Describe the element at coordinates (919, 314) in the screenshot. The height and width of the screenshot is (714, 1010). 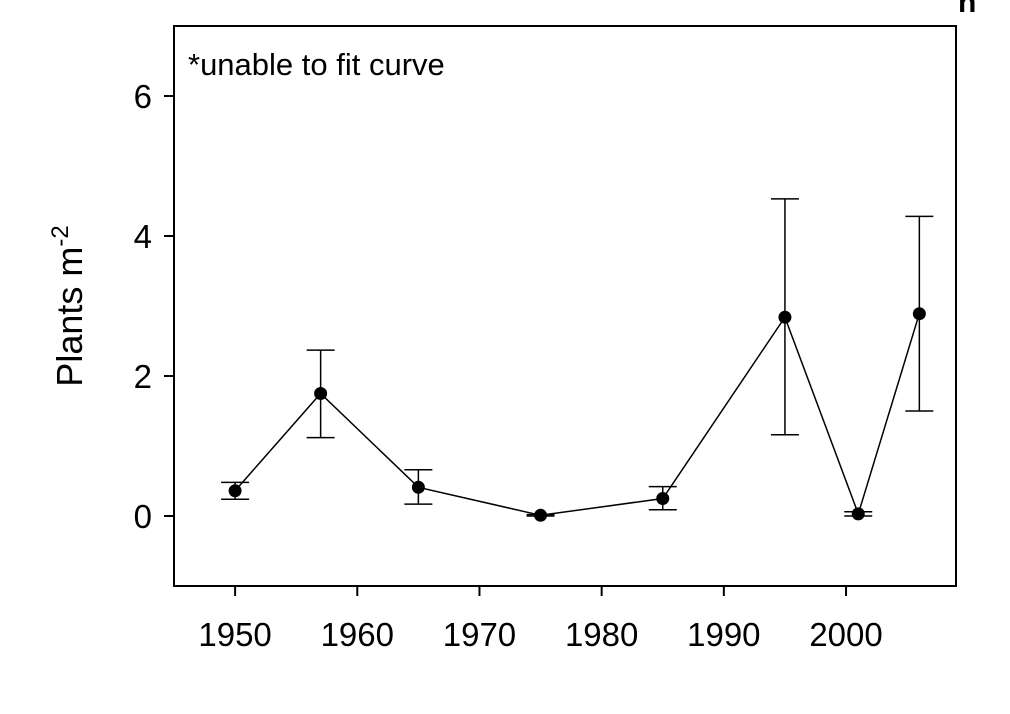
I see `data-point-2006` at that location.